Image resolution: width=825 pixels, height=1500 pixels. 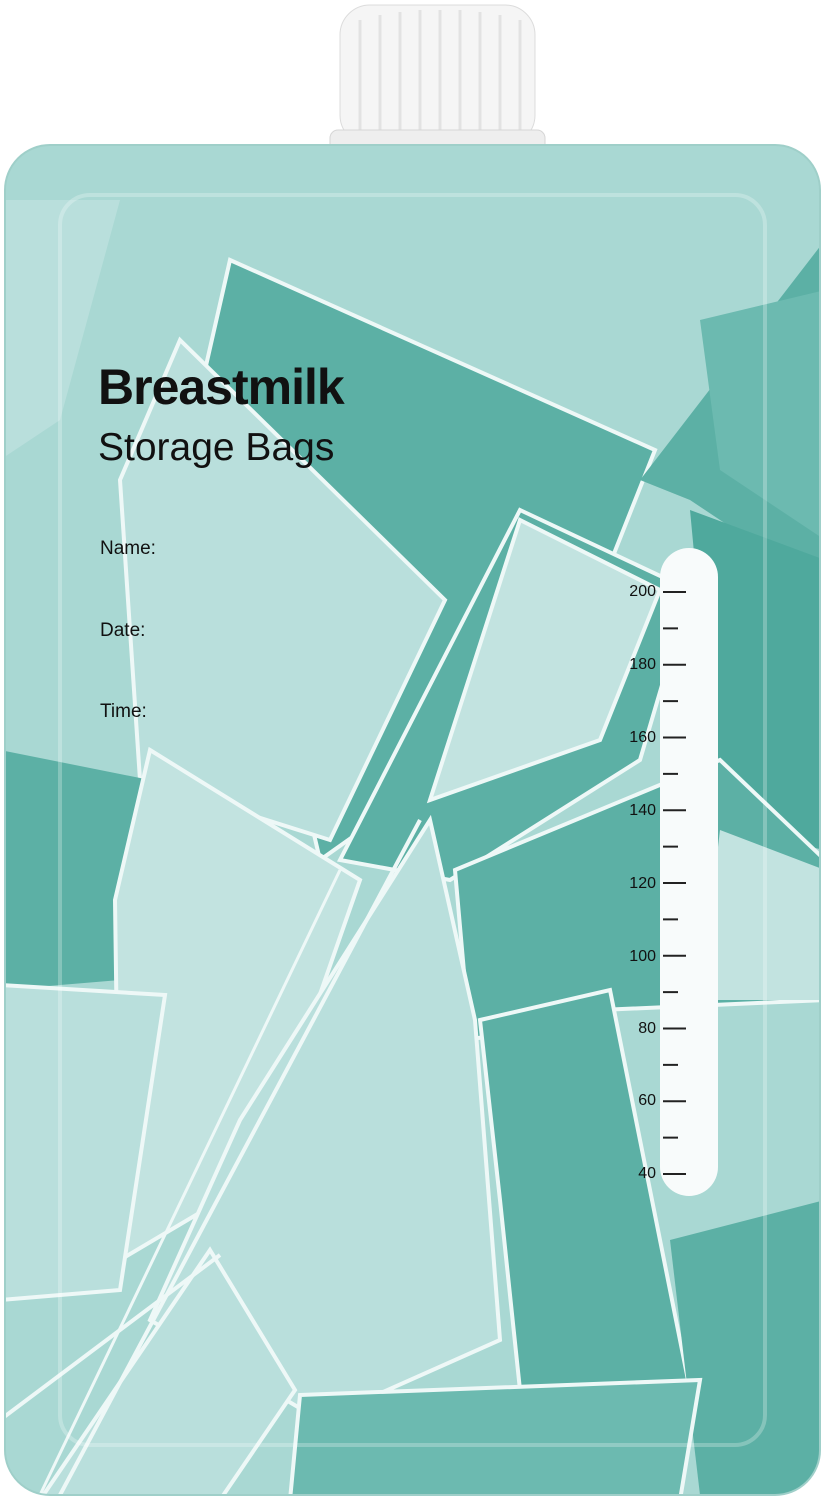 What do you see at coordinates (642, 591) in the screenshot?
I see `scale-label-200: 200` at bounding box center [642, 591].